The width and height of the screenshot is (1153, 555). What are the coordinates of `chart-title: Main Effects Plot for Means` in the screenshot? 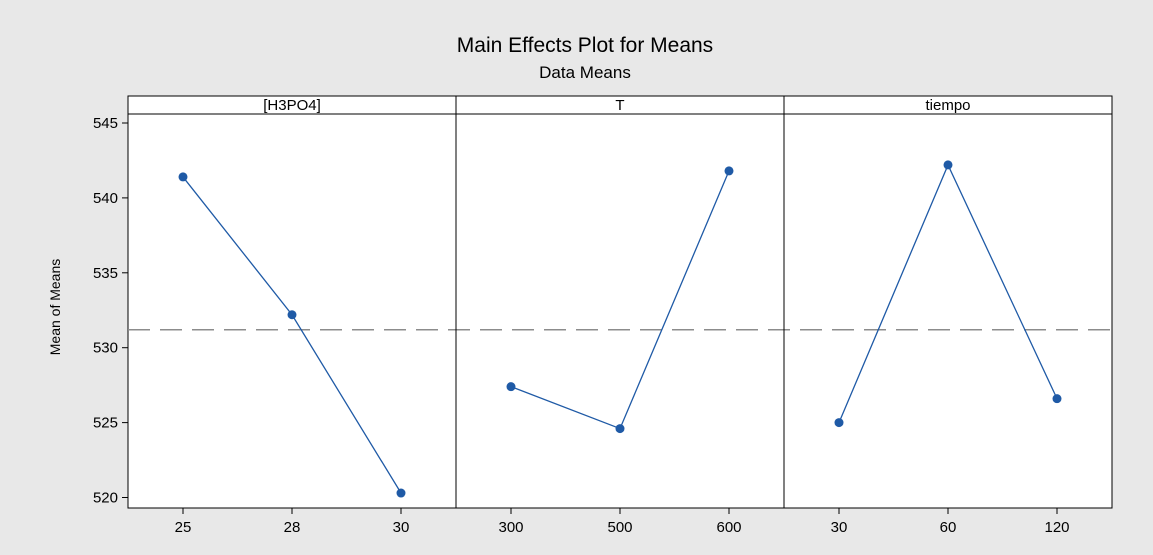 It's located at (585, 45).